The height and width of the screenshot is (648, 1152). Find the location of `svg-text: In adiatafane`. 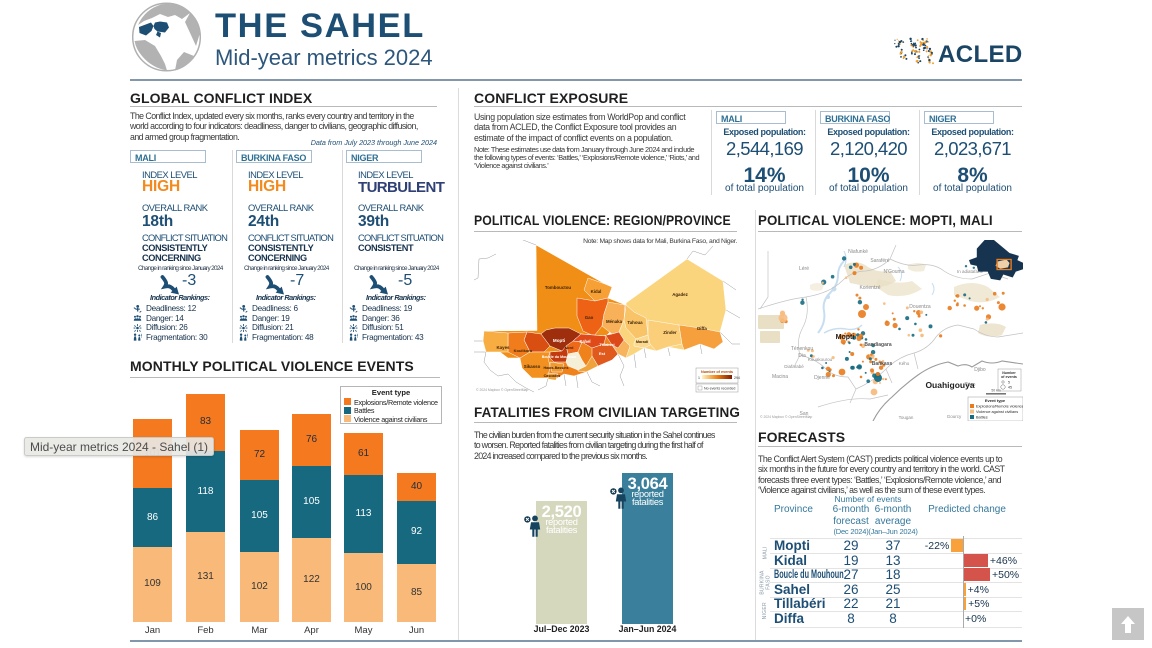

svg-text: In adiatafane is located at coordinates (970, 271).